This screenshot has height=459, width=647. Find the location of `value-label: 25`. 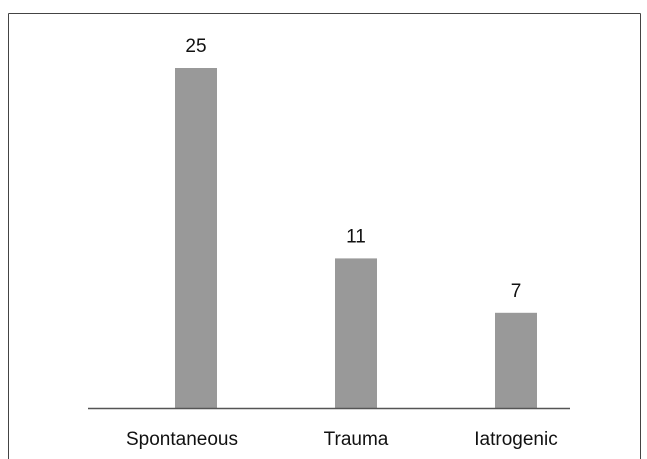

value-label: 25 is located at coordinates (195, 46).